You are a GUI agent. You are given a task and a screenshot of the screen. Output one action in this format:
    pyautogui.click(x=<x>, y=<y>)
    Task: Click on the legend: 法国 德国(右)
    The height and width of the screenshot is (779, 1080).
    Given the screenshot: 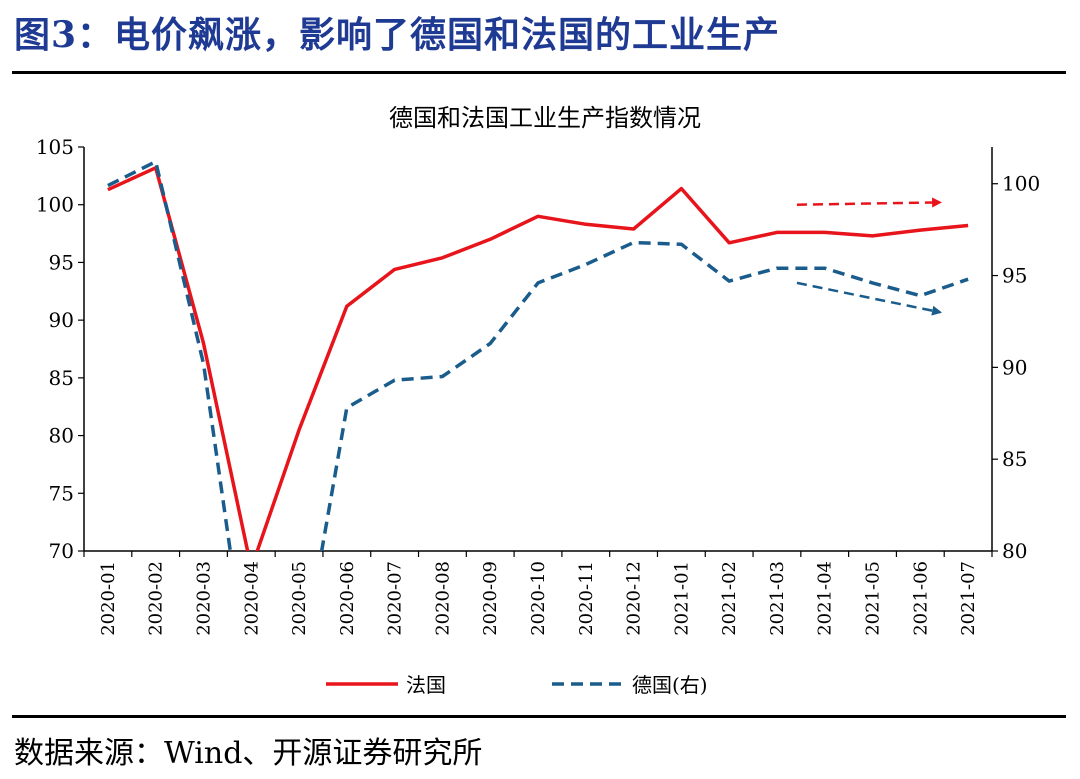 What is the action you would take?
    pyautogui.click(x=517, y=685)
    